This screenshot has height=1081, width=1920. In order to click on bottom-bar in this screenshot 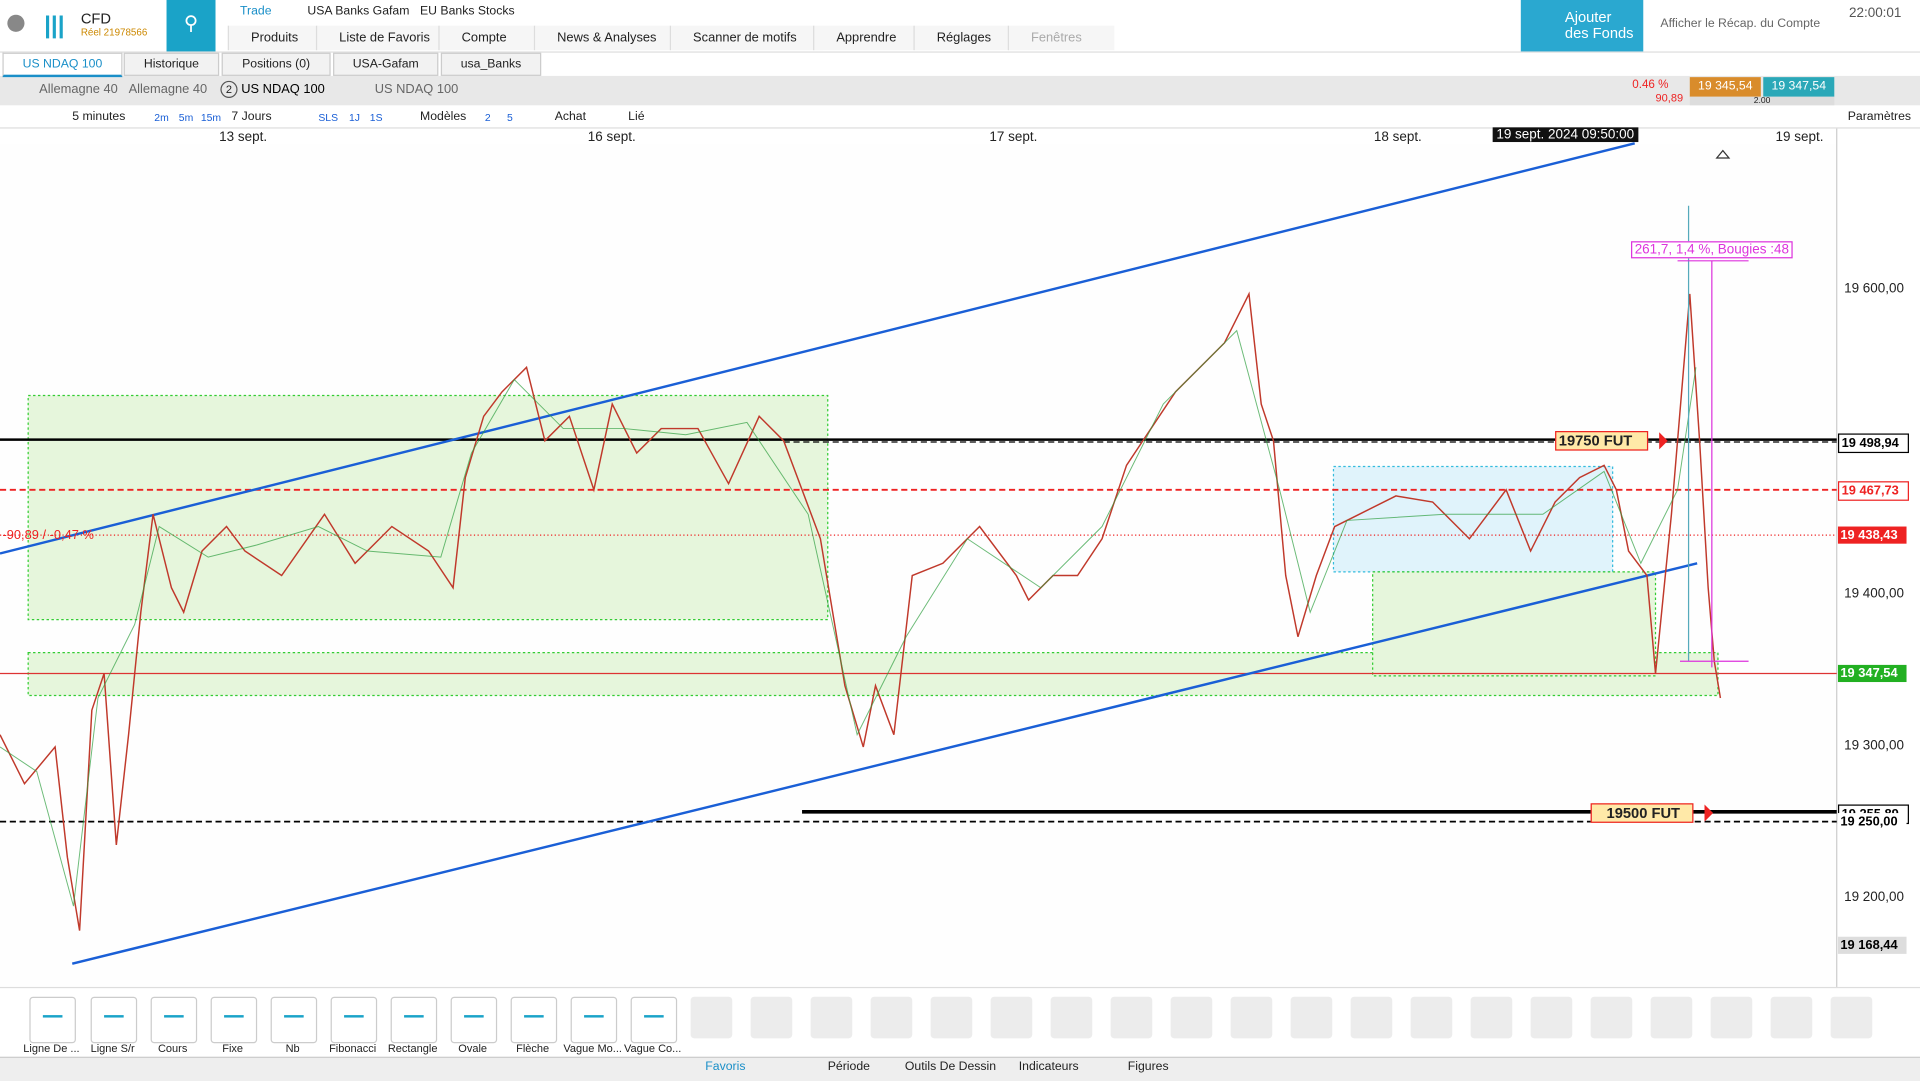, I will do `click(960, 1068)`.